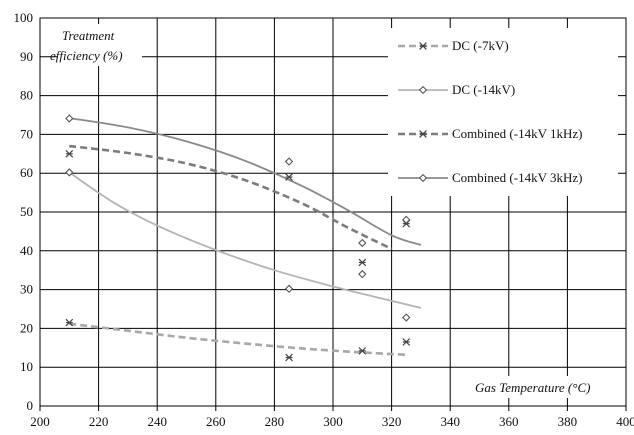 This screenshot has height=435, width=634. What do you see at coordinates (88, 35) in the screenshot?
I see `y-axis-title-line-1: Treatment` at bounding box center [88, 35].